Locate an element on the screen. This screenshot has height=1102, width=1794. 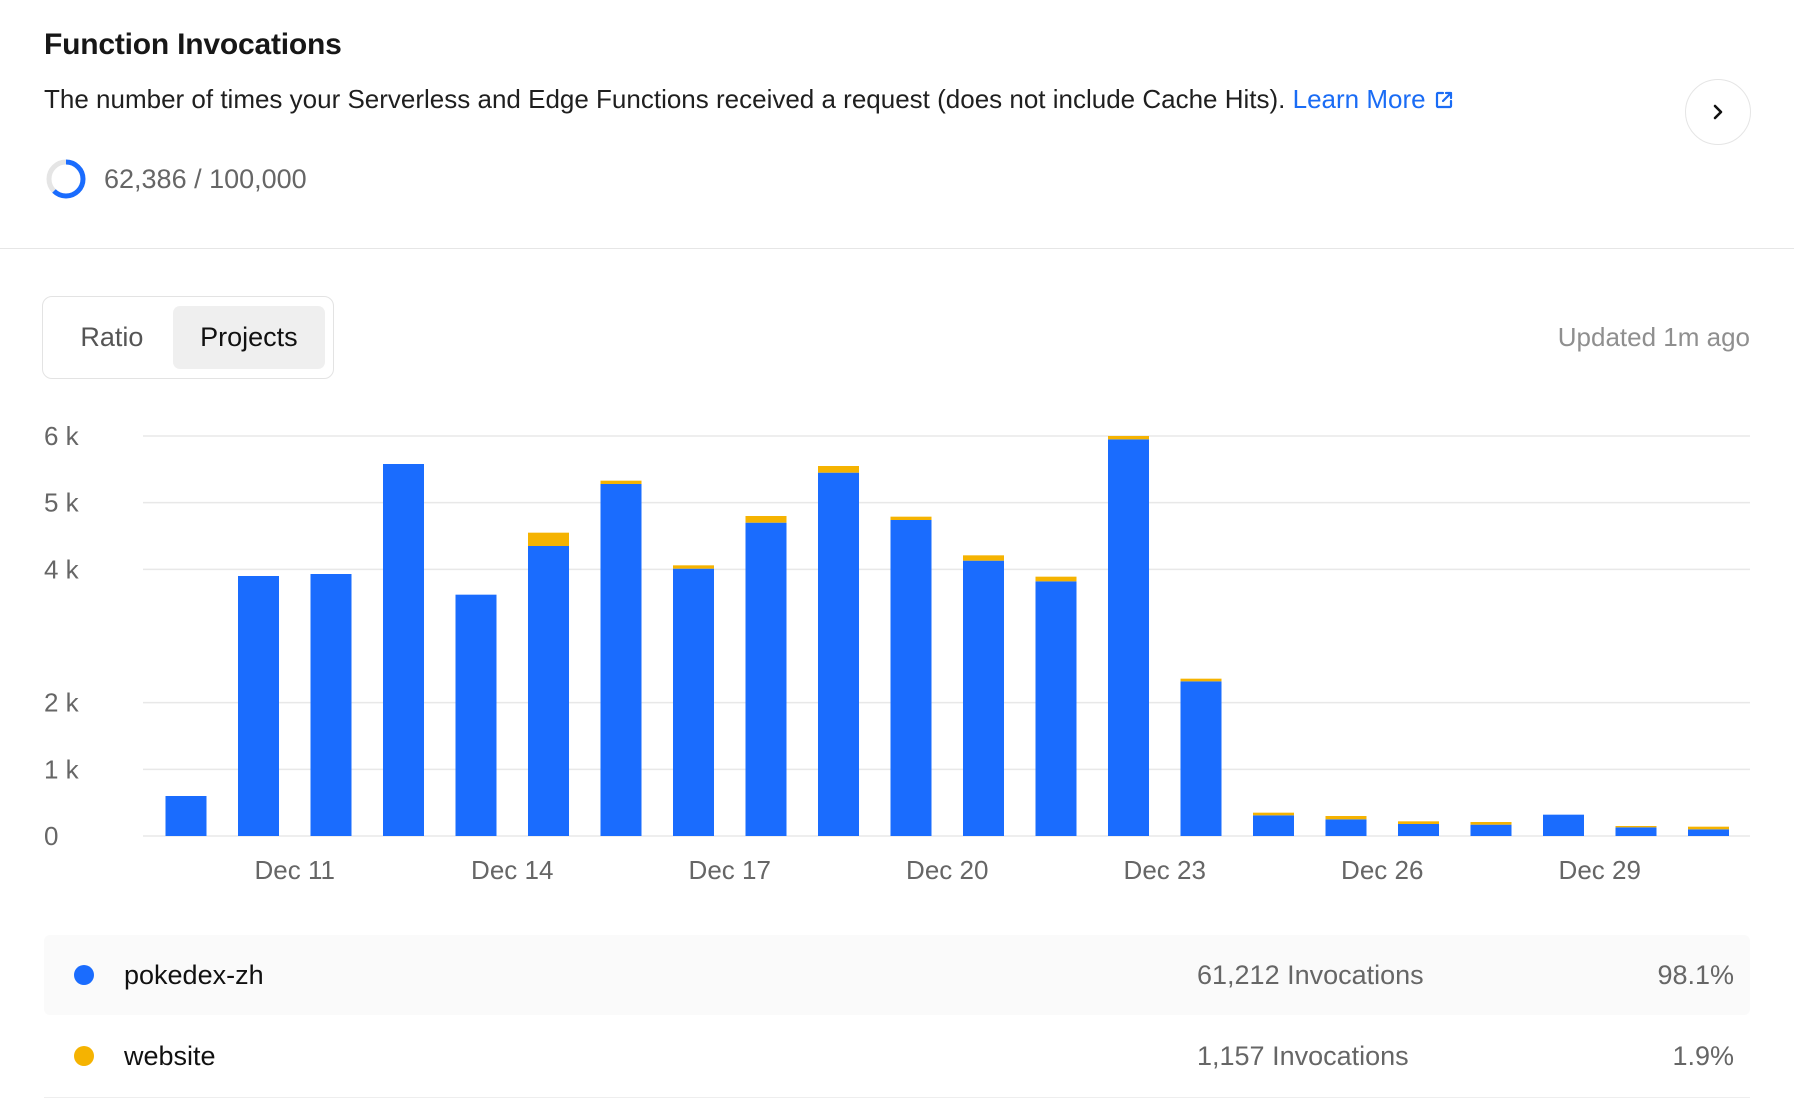
x-tick-label: Dec 14 is located at coordinates (512, 870).